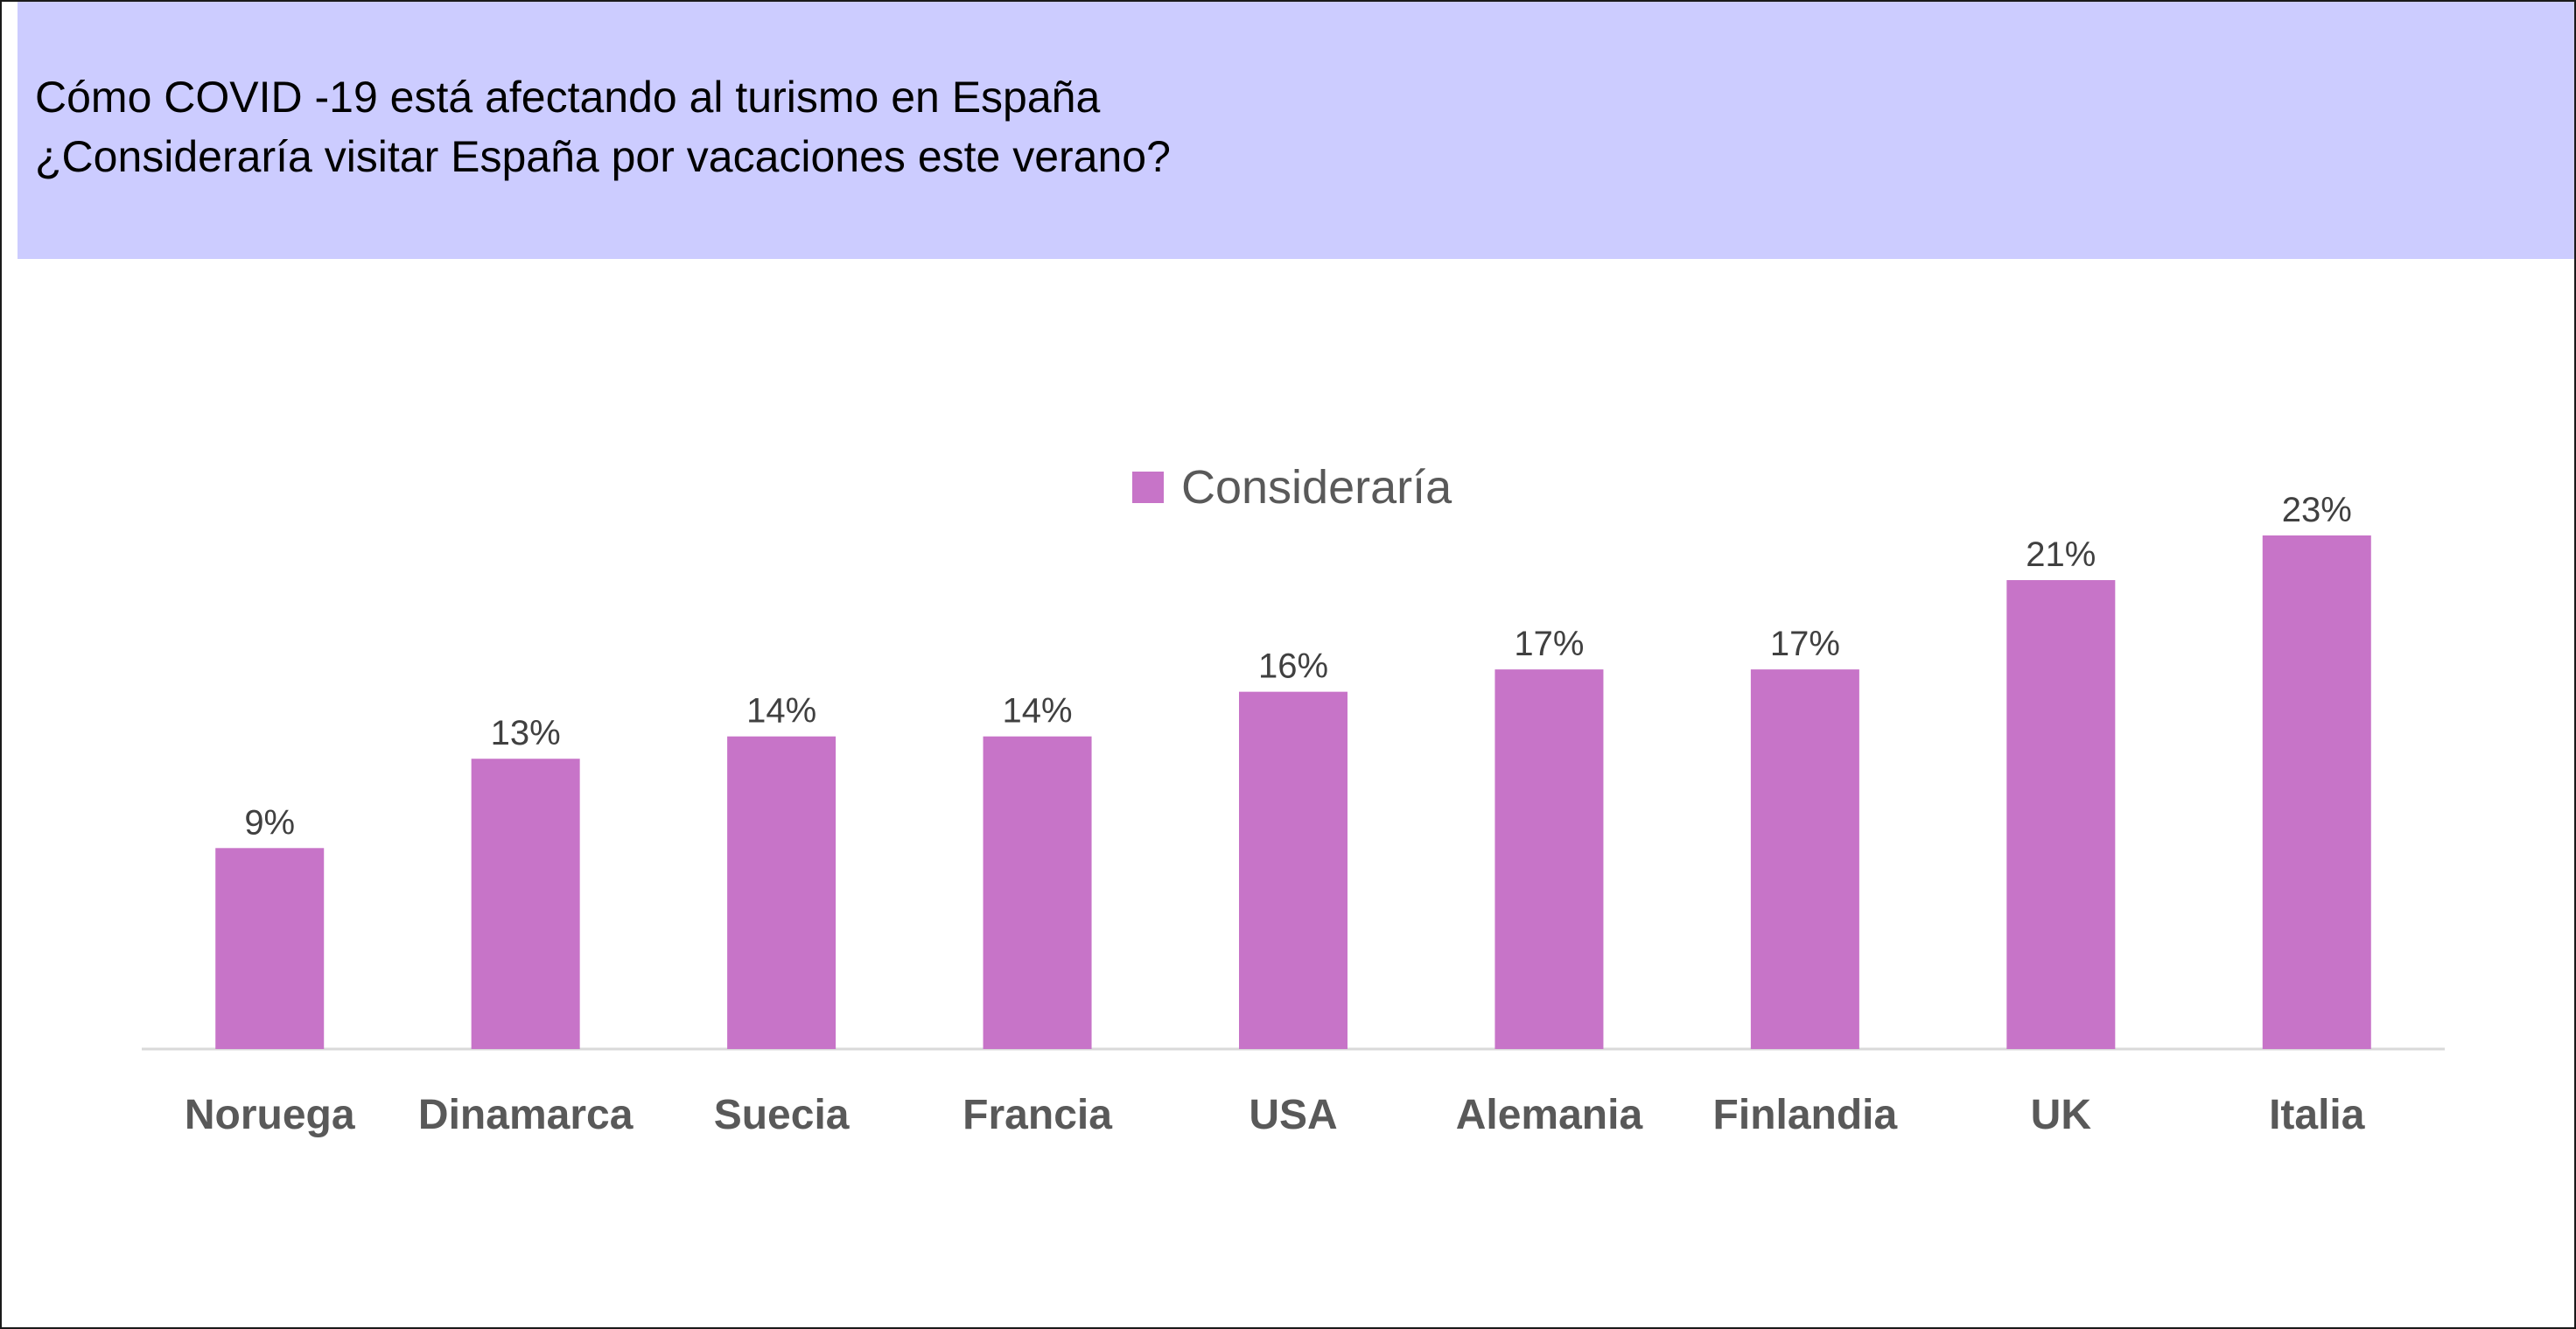 The image size is (2576, 1329). I want to click on category-label: Finlandia, so click(1805, 1115).